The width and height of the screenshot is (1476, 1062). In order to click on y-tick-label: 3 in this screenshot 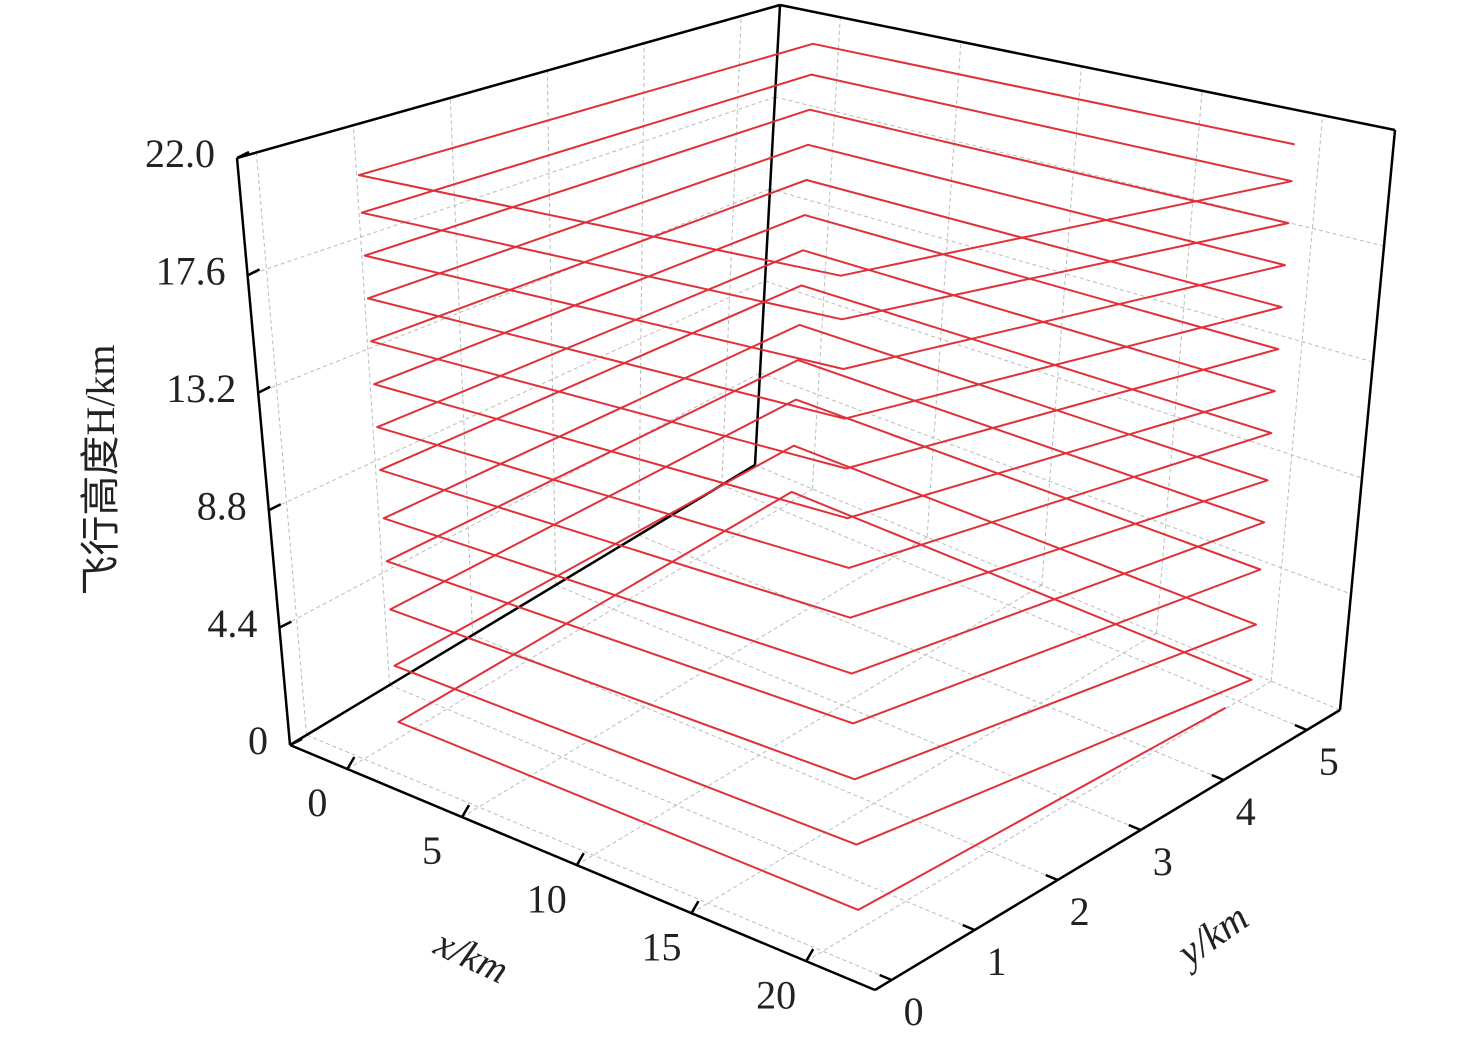, I will do `click(1163, 861)`.